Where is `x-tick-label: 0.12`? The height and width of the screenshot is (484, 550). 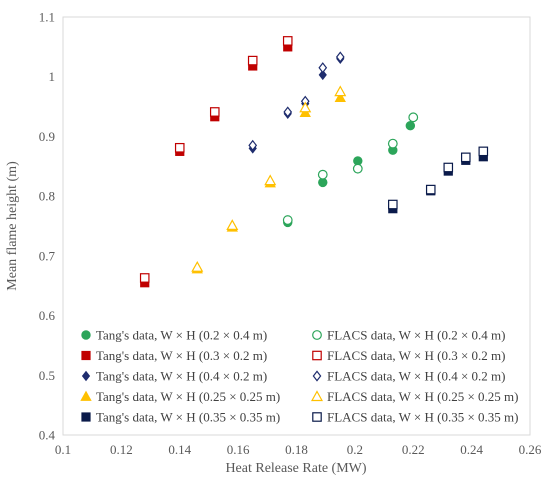 x-tick-label: 0.12 is located at coordinates (121, 449).